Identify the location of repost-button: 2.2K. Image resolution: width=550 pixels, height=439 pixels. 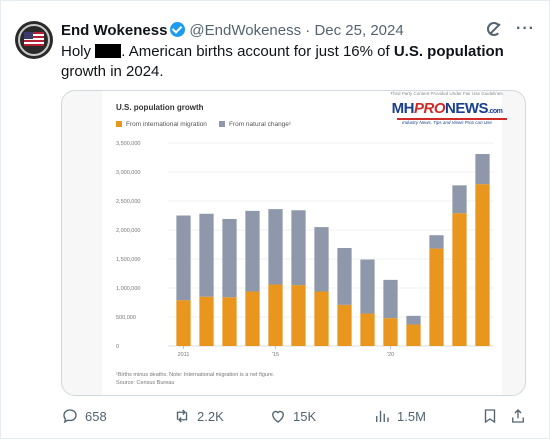
(198, 416).